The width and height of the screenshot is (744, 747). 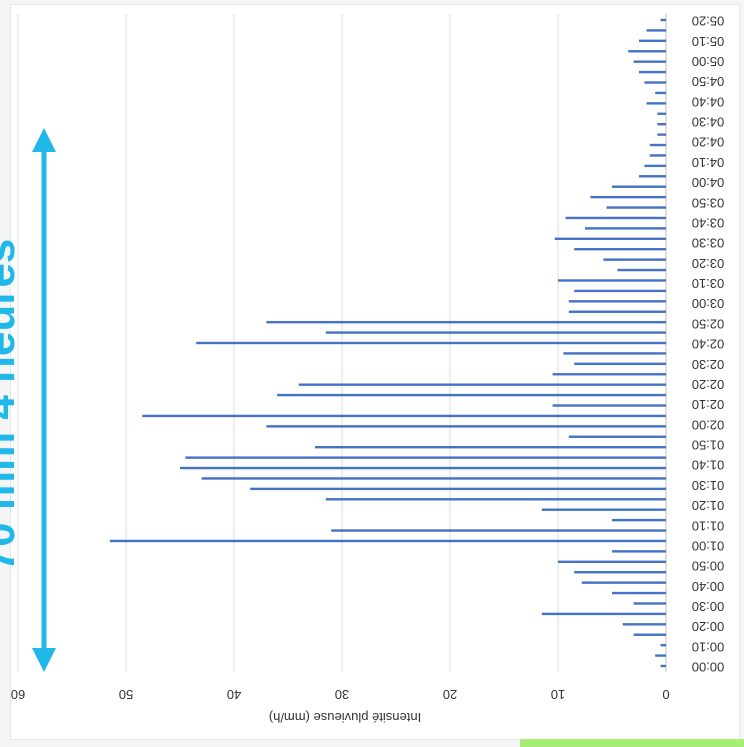 What do you see at coordinates (345, 717) in the screenshot?
I see `y-axis-label: Intensité pluvieuse (mm/h)` at bounding box center [345, 717].